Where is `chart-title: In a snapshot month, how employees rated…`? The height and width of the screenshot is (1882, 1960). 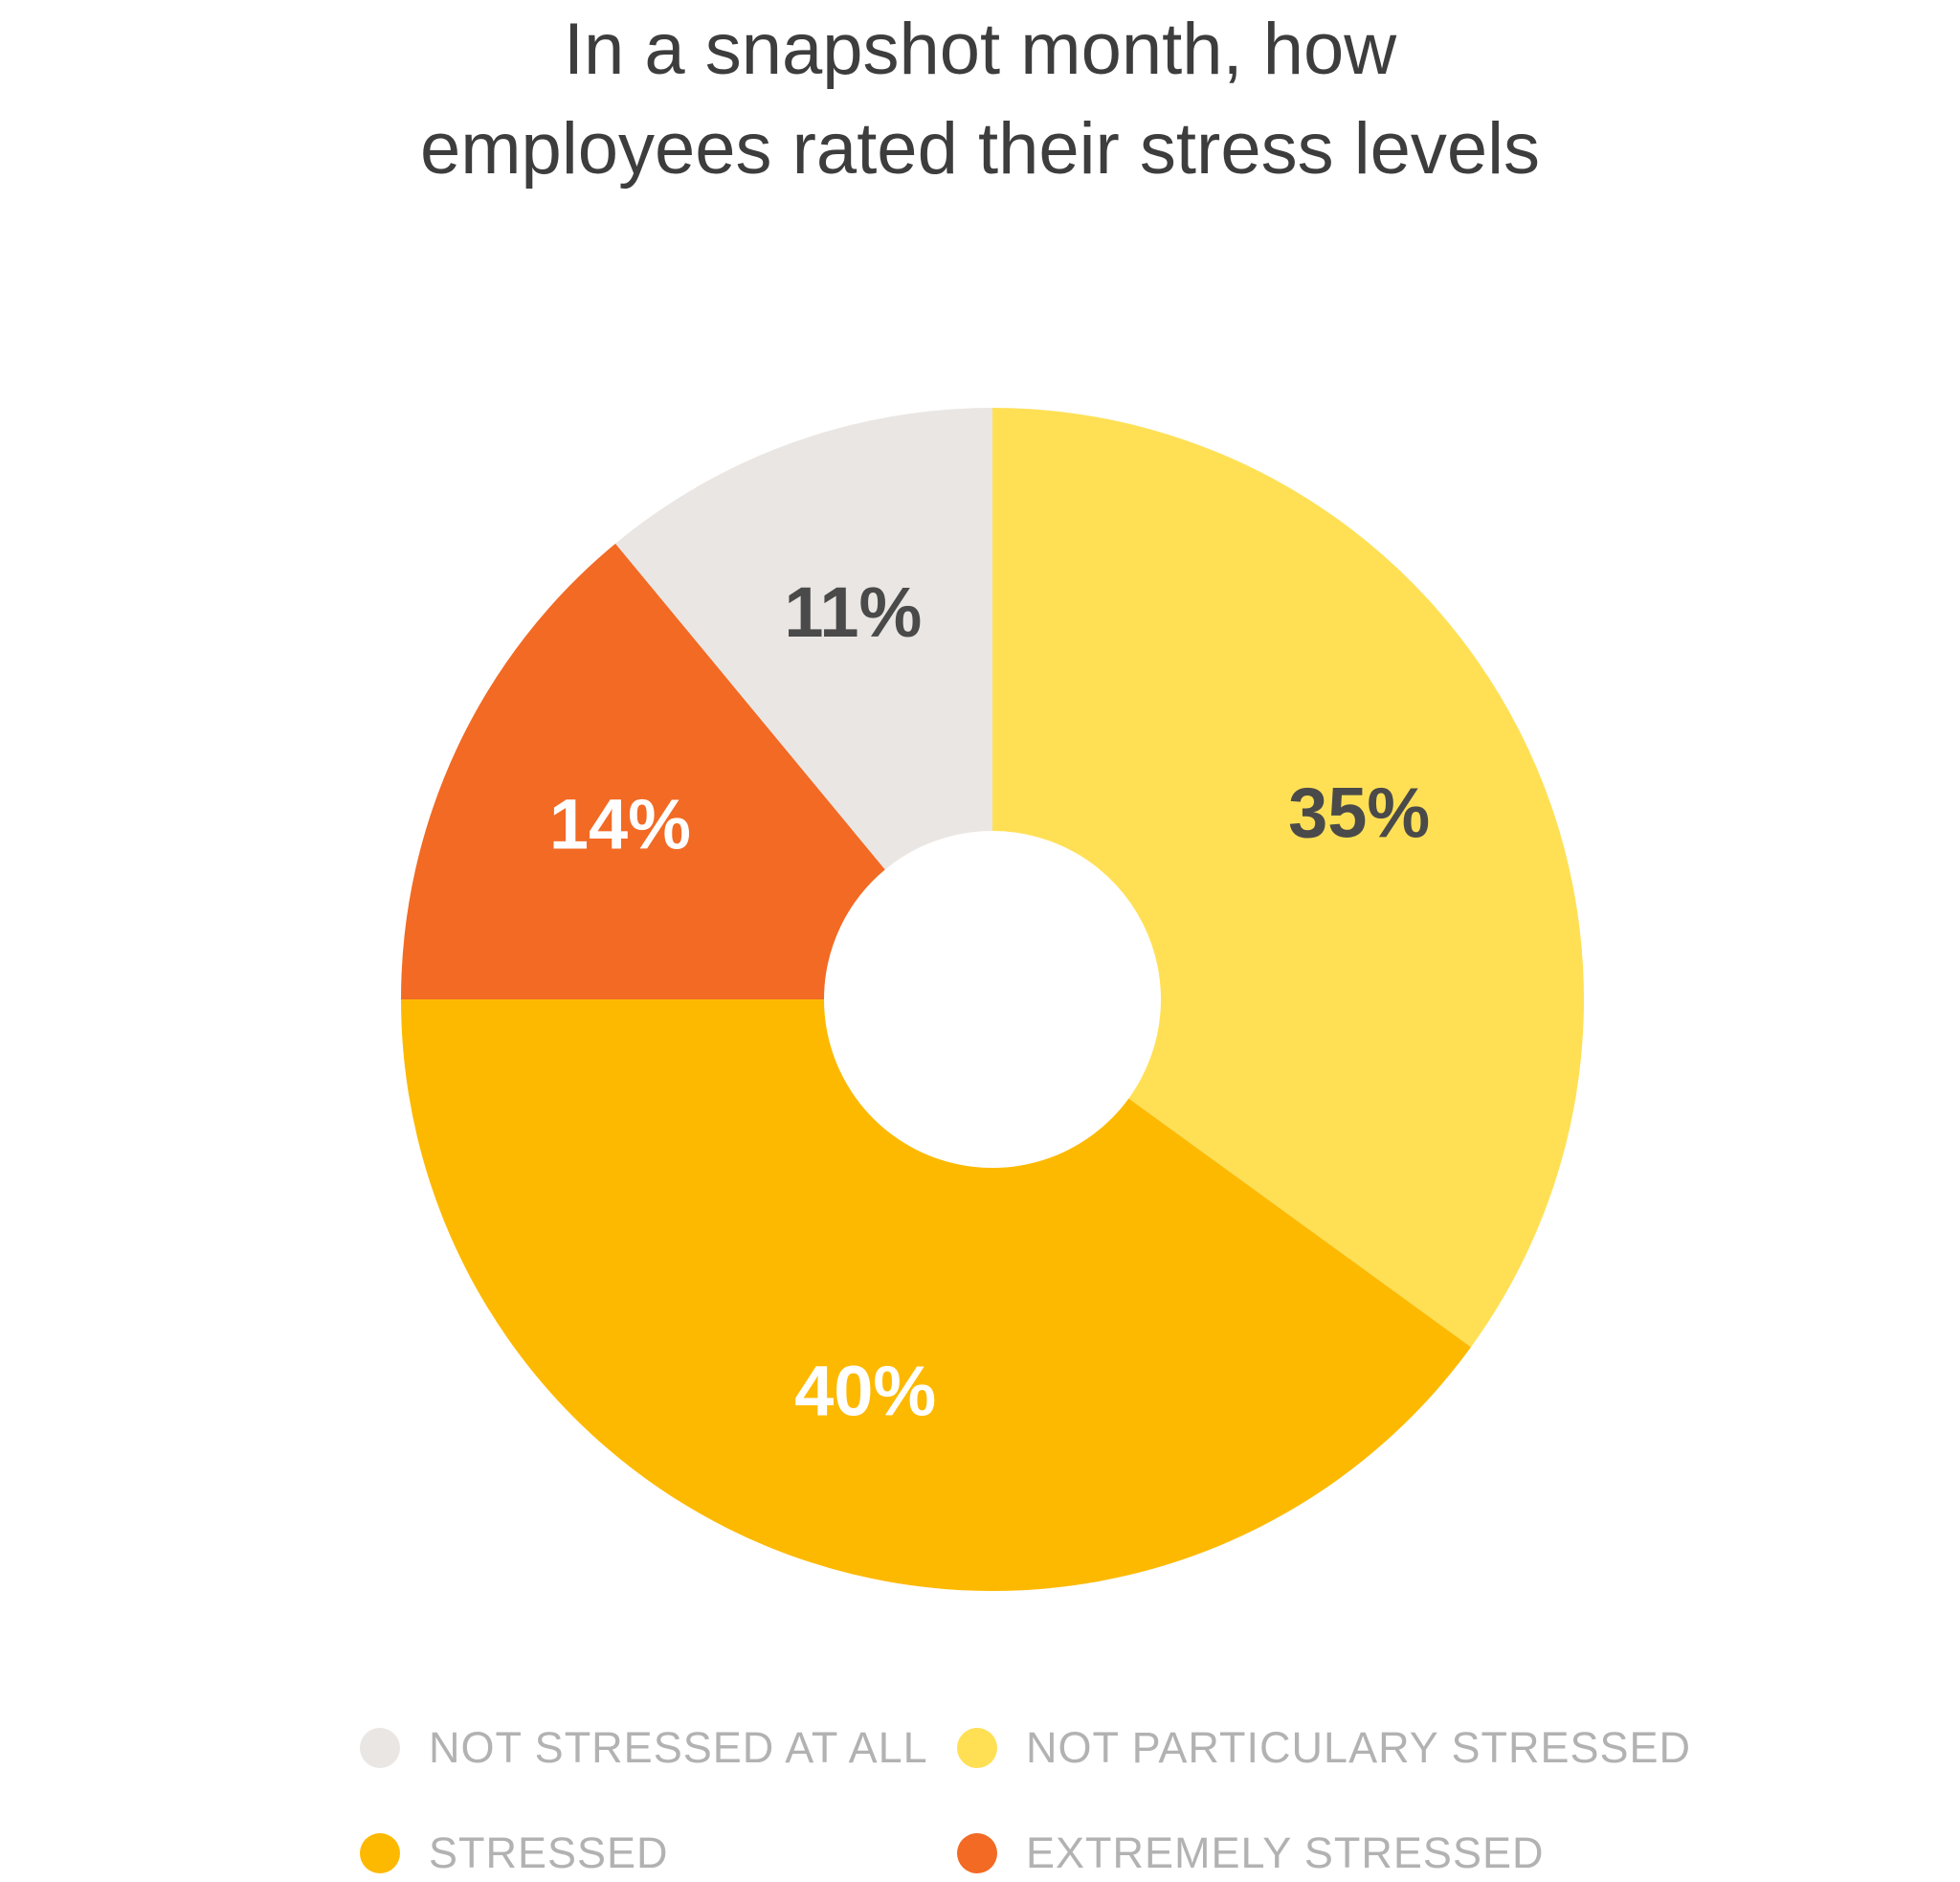
chart-title: In a snapshot month, how employees rated… is located at coordinates (980, 99).